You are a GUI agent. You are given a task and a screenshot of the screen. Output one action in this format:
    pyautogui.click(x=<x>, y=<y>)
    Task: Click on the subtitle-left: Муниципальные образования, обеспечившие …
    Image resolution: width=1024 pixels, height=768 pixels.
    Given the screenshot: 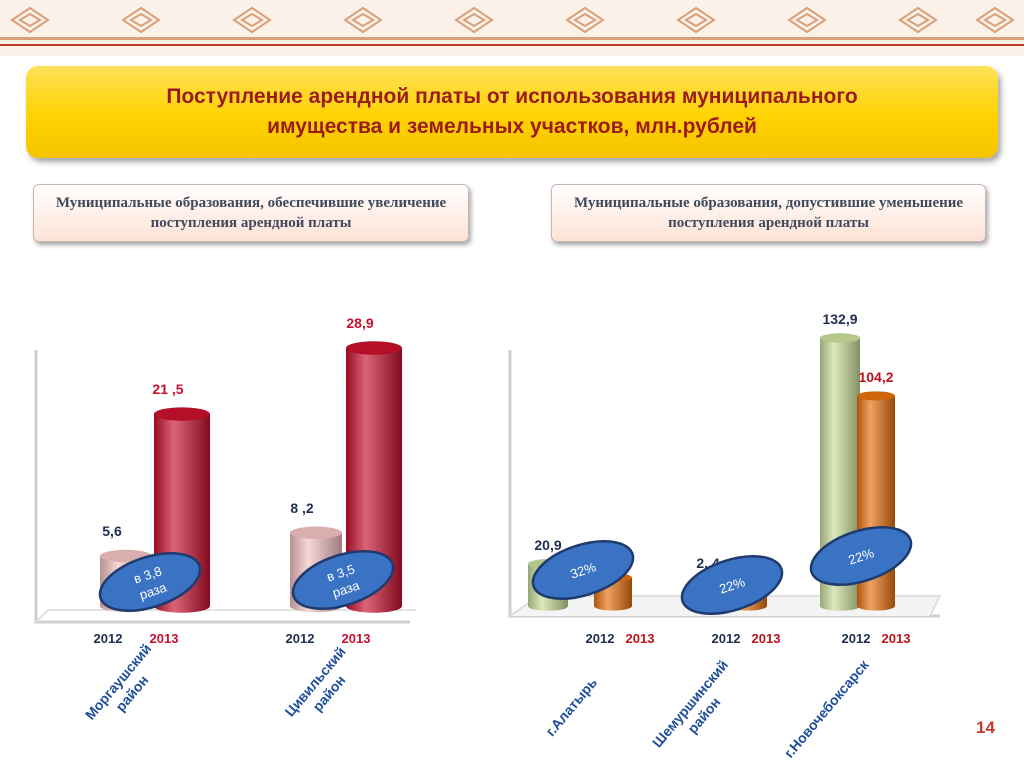 What is the action you would take?
    pyautogui.click(x=251, y=213)
    